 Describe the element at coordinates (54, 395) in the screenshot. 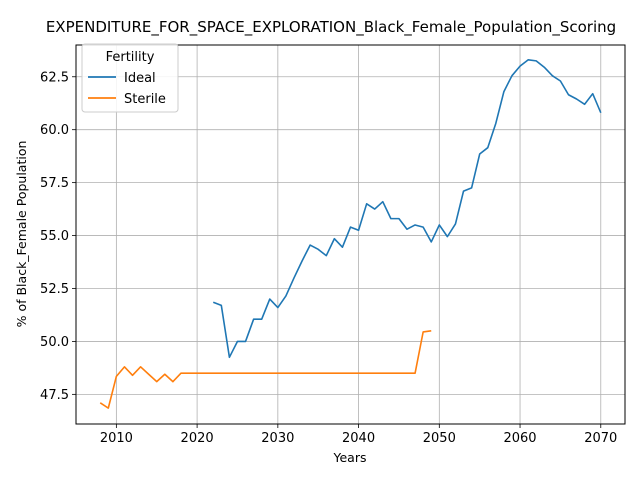

I see `y-tick-label: 47.5` at that location.